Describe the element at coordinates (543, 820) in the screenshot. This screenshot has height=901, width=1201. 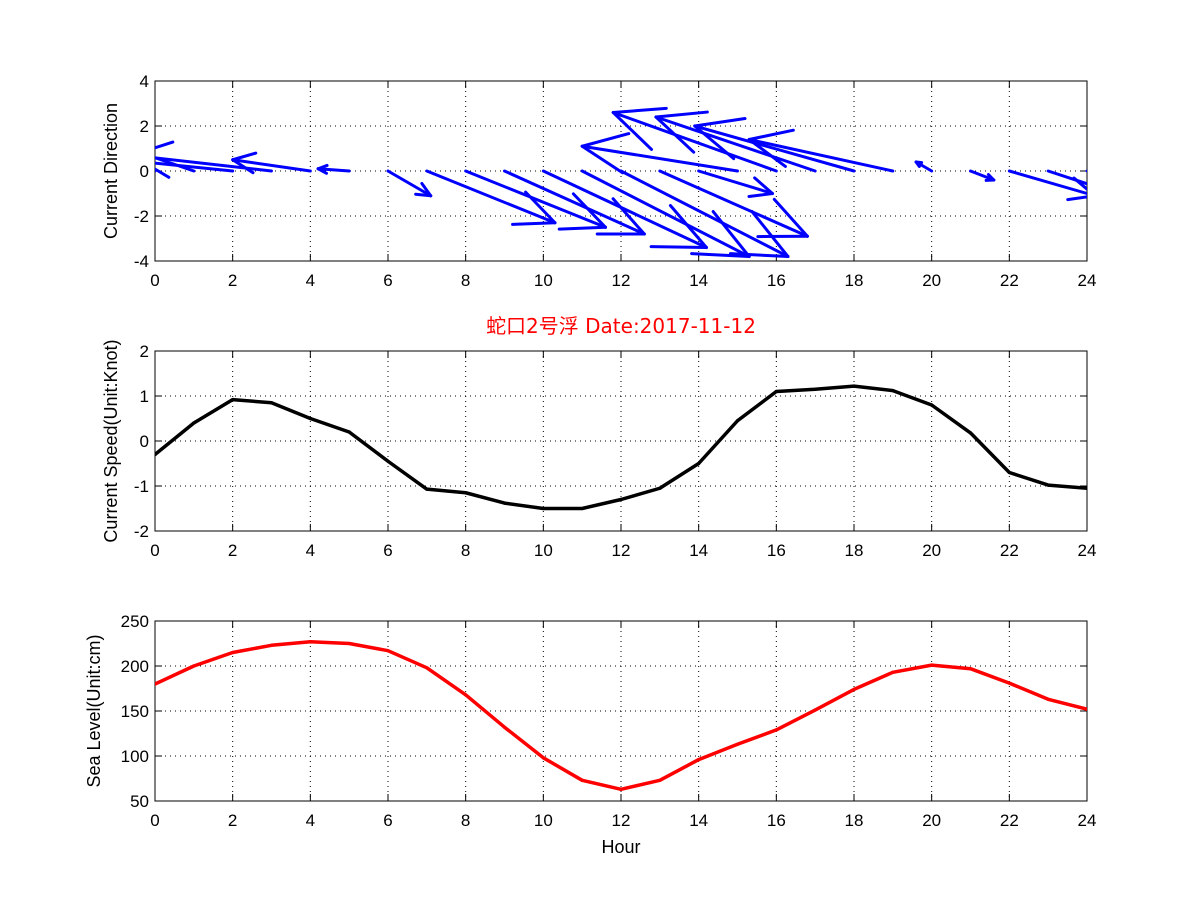
I see `sea-level-xtick-label-5: 10` at that location.